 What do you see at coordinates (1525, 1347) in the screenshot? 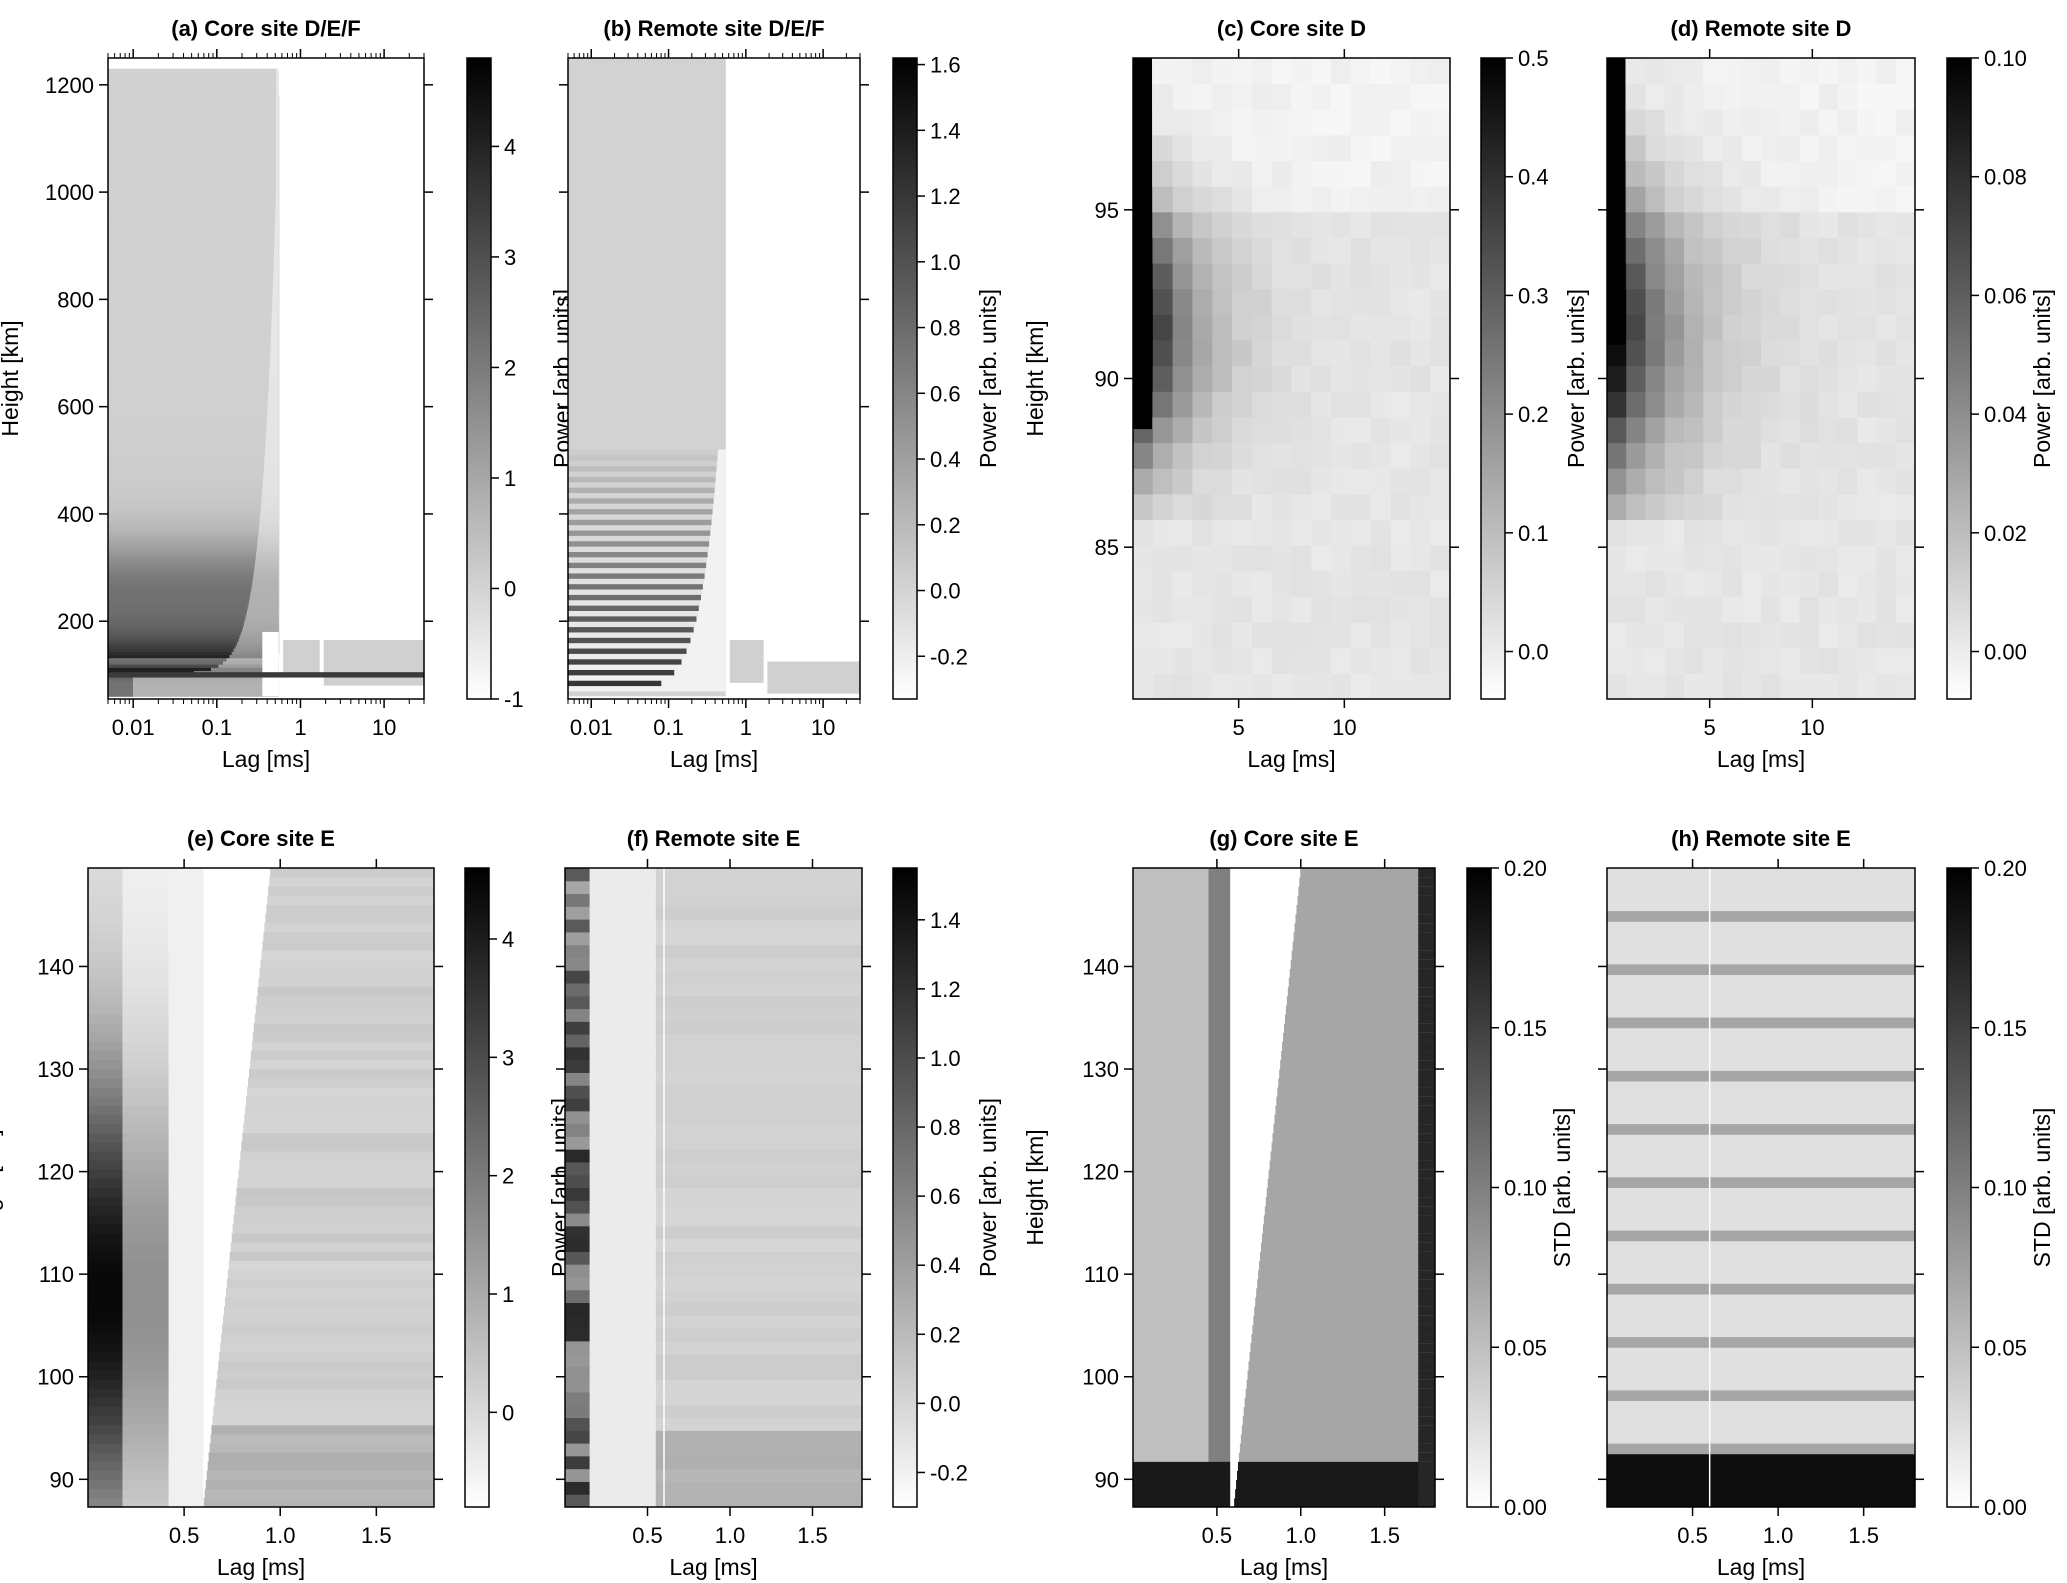
I see `colorbar-tick-label: 0.05` at bounding box center [1525, 1347].